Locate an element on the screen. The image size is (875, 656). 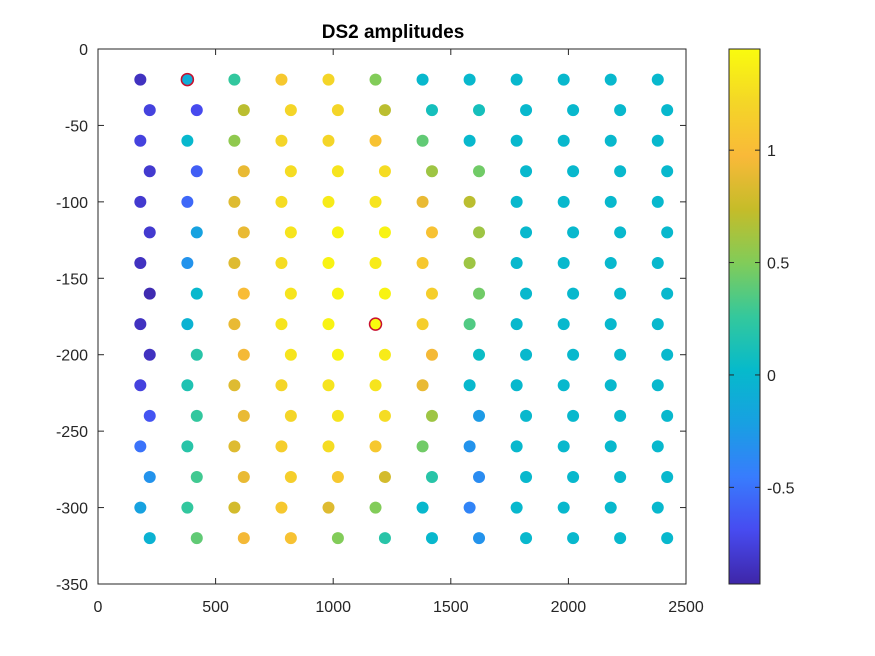
y-tick-label: -100 is located at coordinates (72, 203).